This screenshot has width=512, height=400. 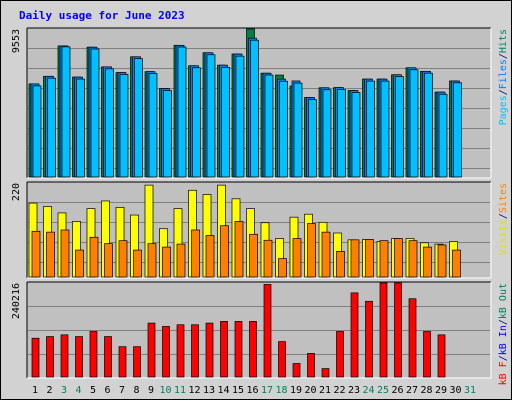 What do you see at coordinates (310, 390) in the screenshot?
I see `day-label: 20` at bounding box center [310, 390].